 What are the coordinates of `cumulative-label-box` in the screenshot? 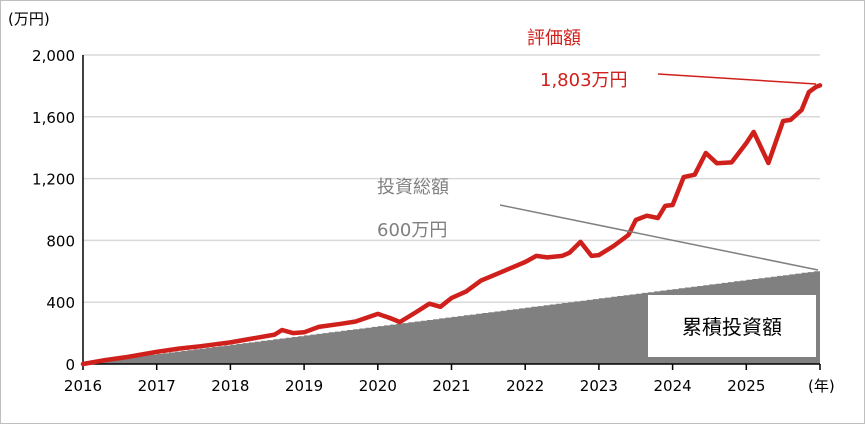 It's located at (732, 326).